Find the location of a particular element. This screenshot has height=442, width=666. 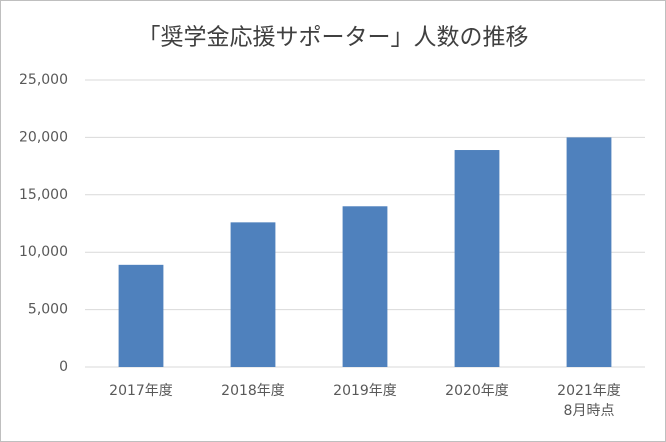

x-tick-label: 2017年度 is located at coordinates (141, 391).